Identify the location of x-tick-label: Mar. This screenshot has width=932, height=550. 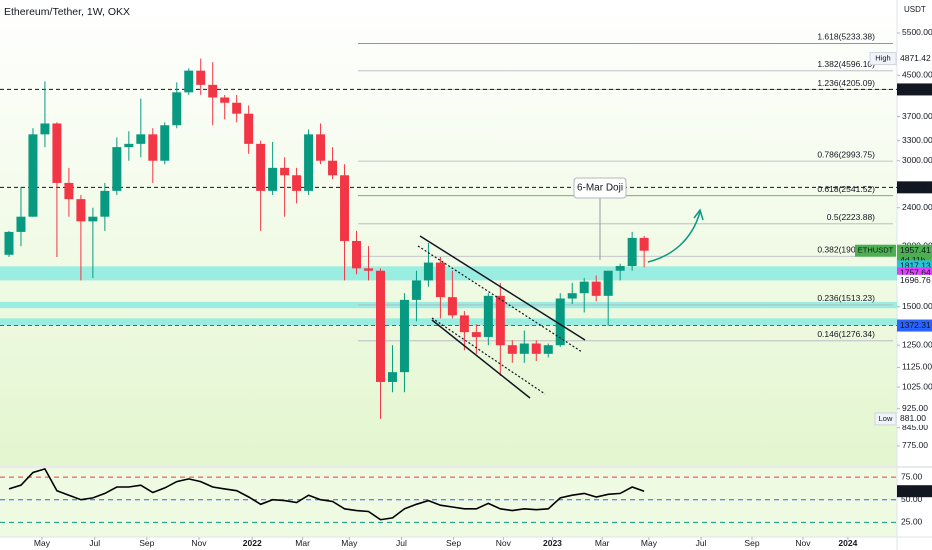
(302, 543).